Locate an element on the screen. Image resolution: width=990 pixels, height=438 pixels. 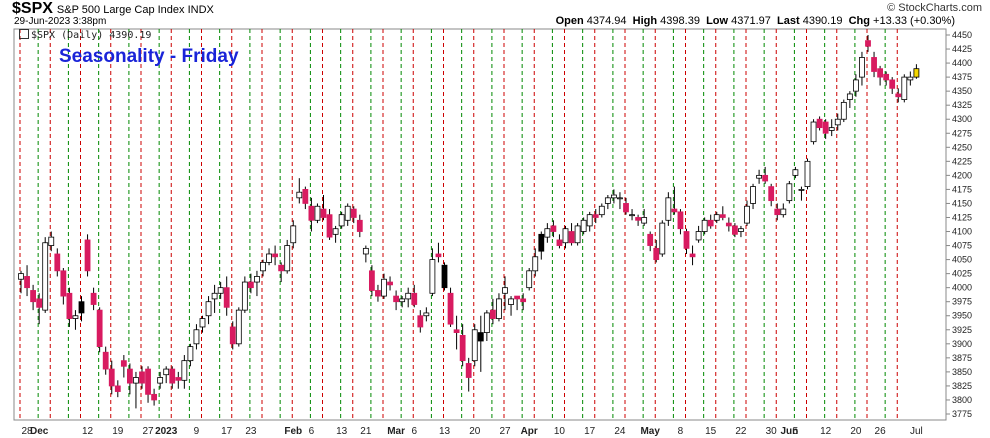
x-tick-label: 2023 is located at coordinates (166, 431).